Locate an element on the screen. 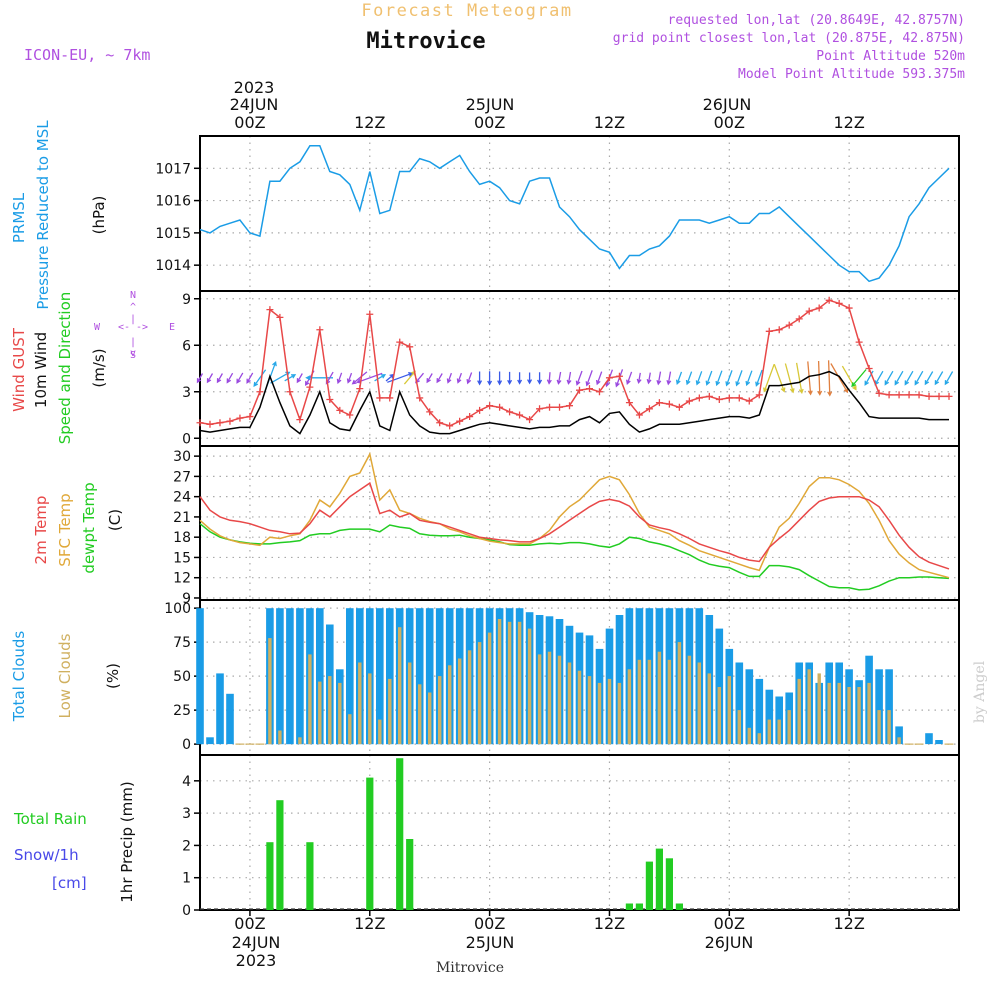 This screenshot has width=1000, height=1000. product-title: Forecast Meteogram is located at coordinates (466, 11).